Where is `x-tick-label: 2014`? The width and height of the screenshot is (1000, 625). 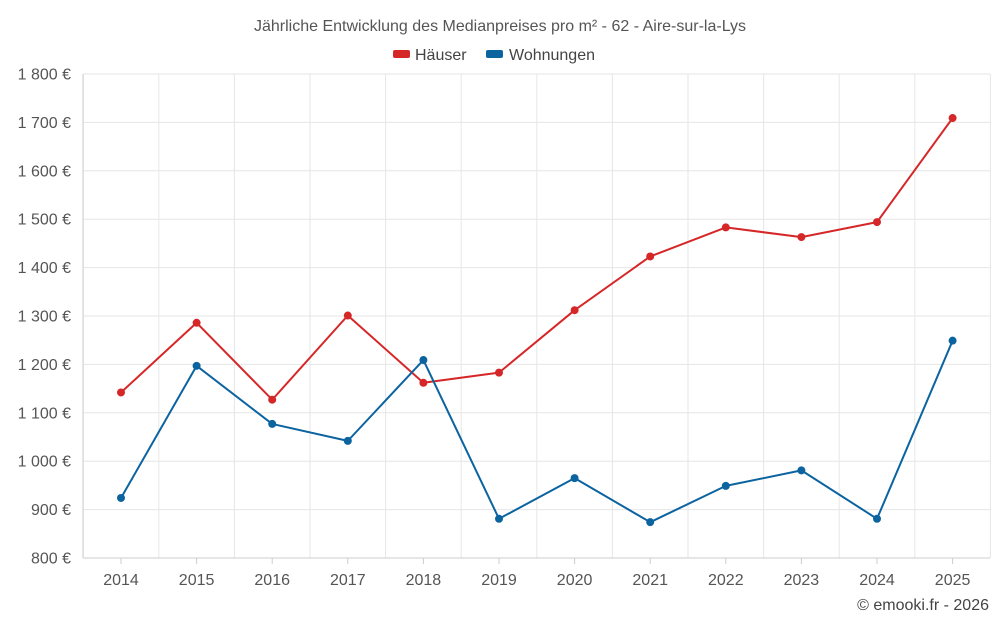
x-tick-label: 2014 is located at coordinates (121, 580).